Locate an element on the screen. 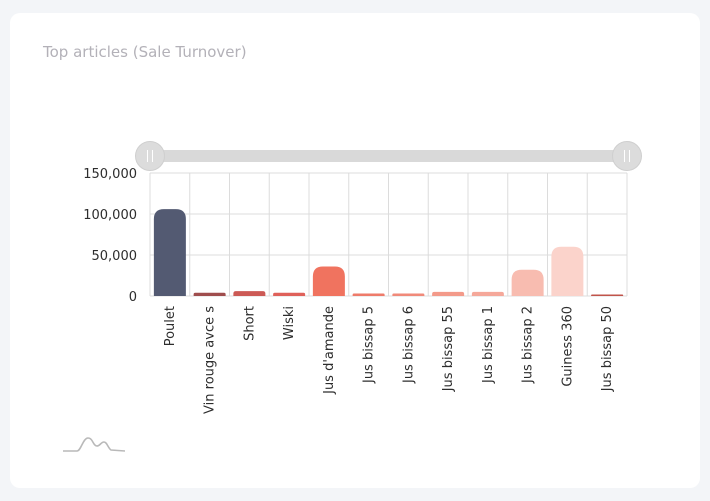 The height and width of the screenshot is (501, 710). x-tick-label: Short is located at coordinates (249, 323).